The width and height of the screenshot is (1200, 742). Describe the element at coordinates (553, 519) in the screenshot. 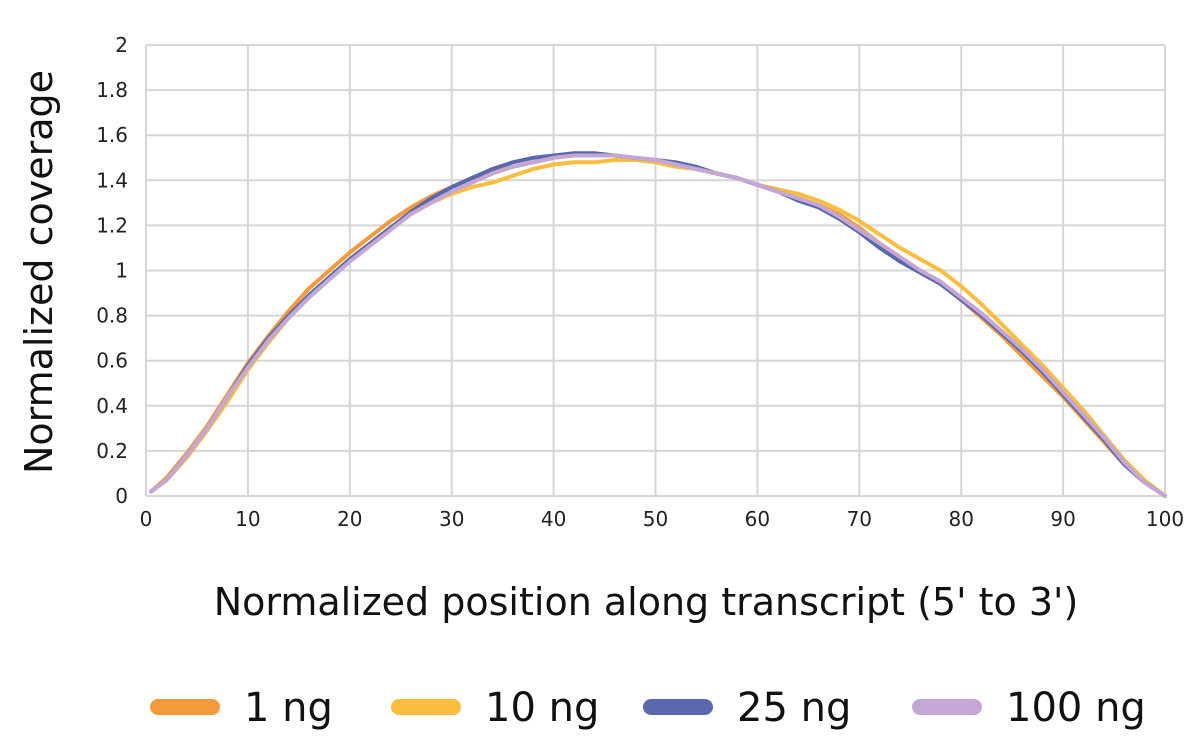

I see `x-tick-label: 40` at that location.